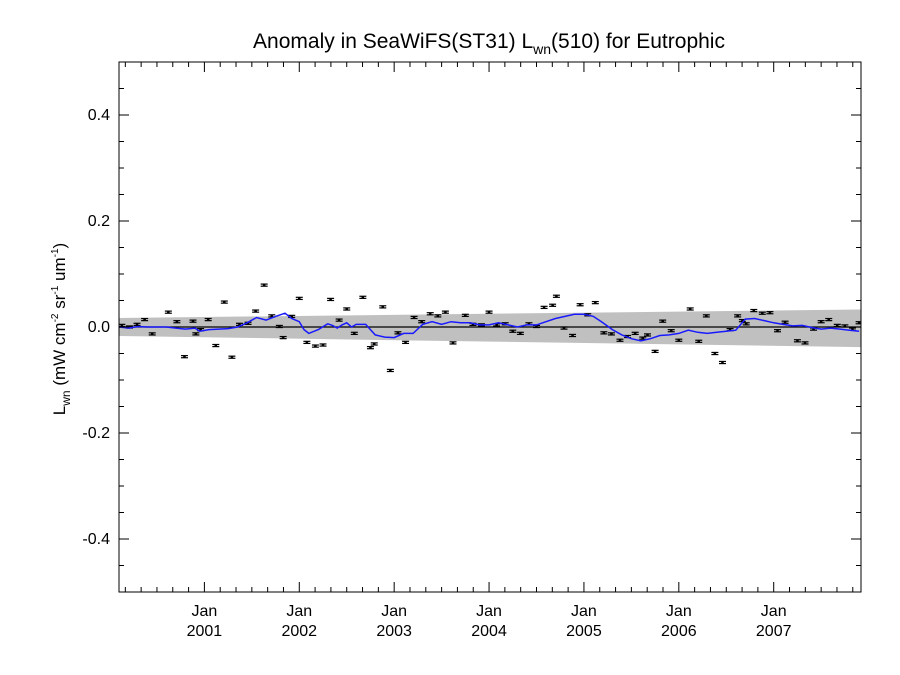  I want to click on y-axis-label: Lwn (mW cm-2 sr-1 um-1), so click(61, 329).